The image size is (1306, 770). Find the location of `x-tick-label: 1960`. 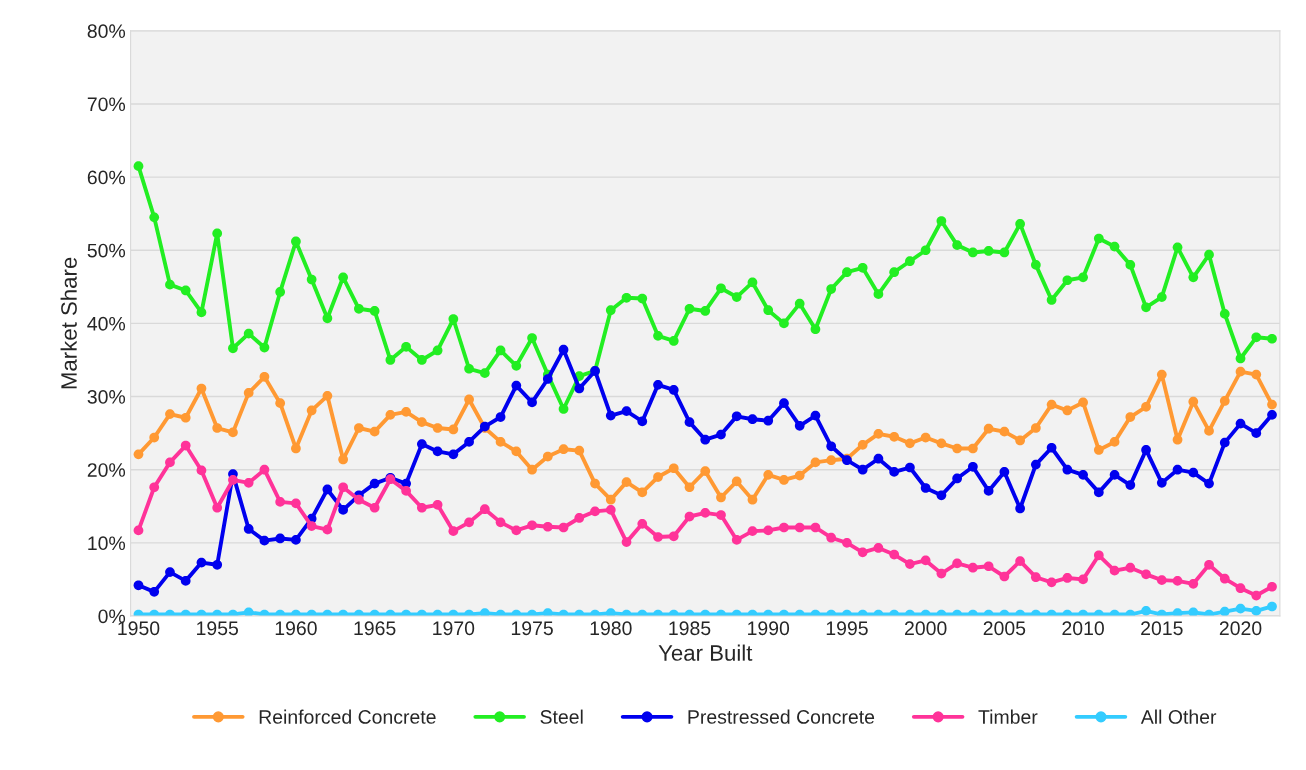

x-tick-label: 1960 is located at coordinates (296, 628).